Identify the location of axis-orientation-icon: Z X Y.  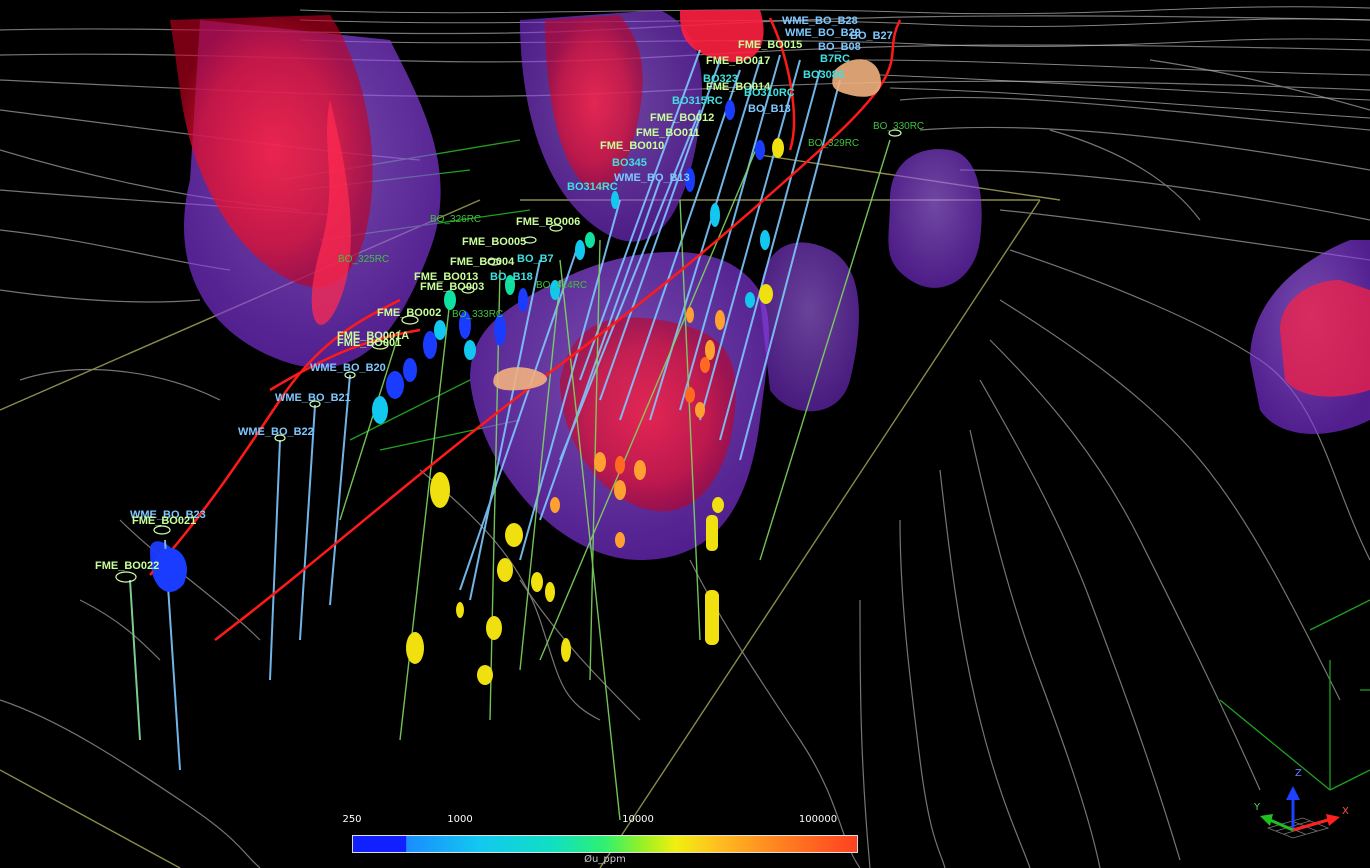
(1303, 805).